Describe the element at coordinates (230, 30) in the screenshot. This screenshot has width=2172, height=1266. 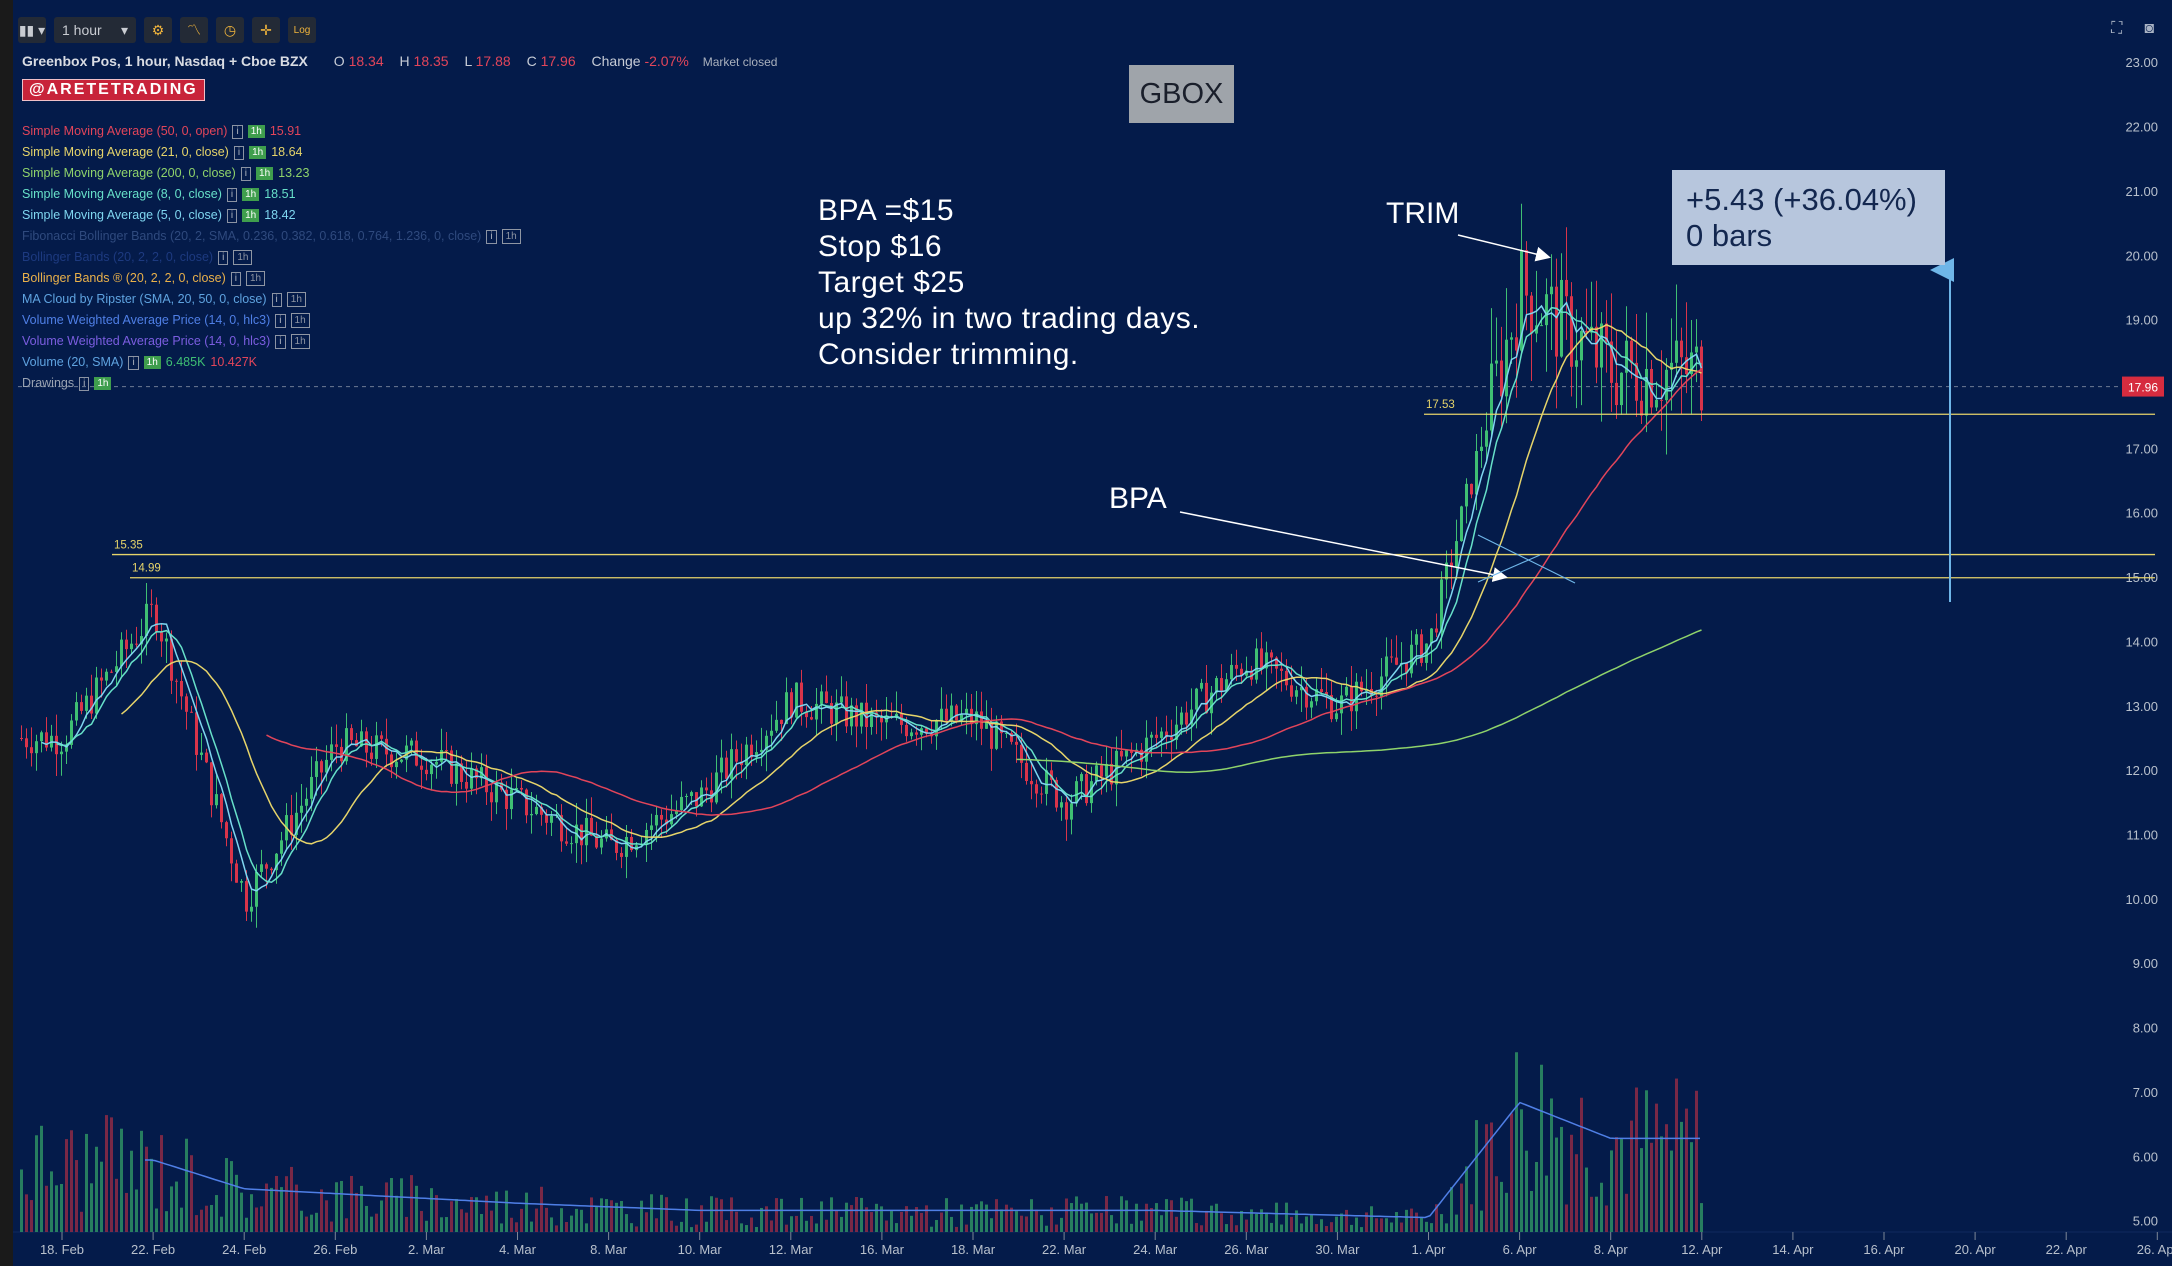
I see `replay-button: ◷` at that location.